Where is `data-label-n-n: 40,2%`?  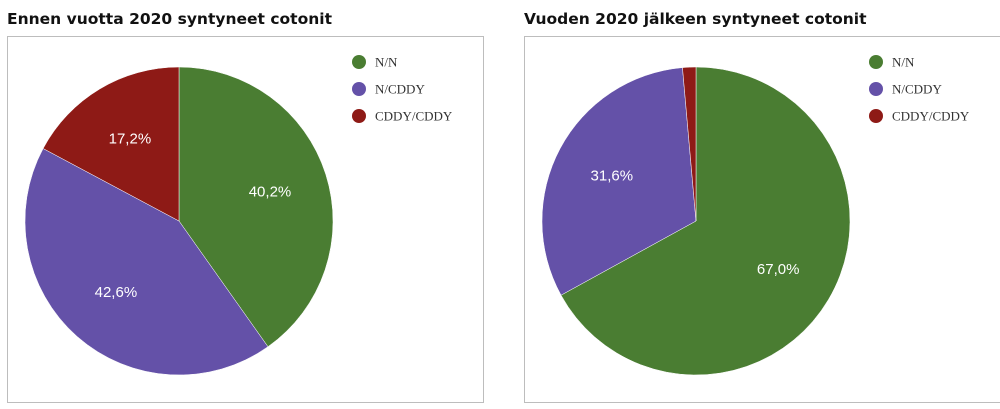
data-label-n-n: 40,2% is located at coordinates (270, 192).